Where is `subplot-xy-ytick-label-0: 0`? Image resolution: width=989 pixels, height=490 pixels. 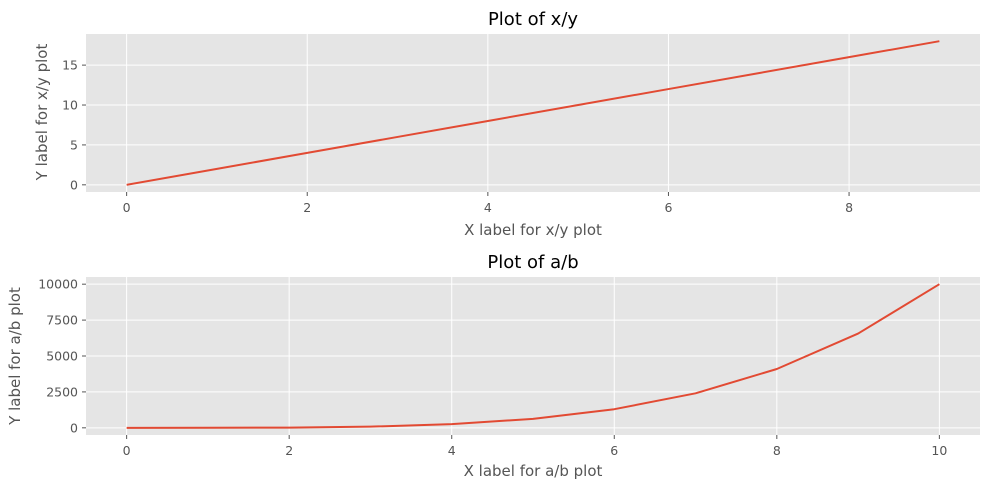
subplot-xy-ytick-label-0: 0 is located at coordinates (74, 184).